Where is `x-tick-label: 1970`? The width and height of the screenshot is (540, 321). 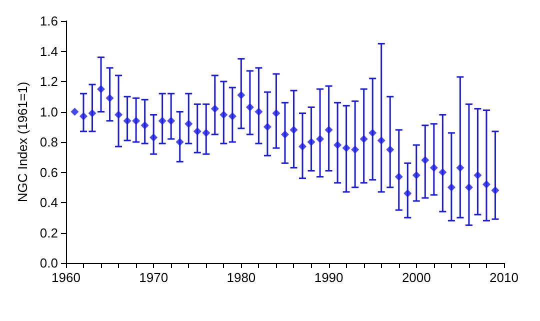
x-tick-label: 1970 is located at coordinates (153, 277).